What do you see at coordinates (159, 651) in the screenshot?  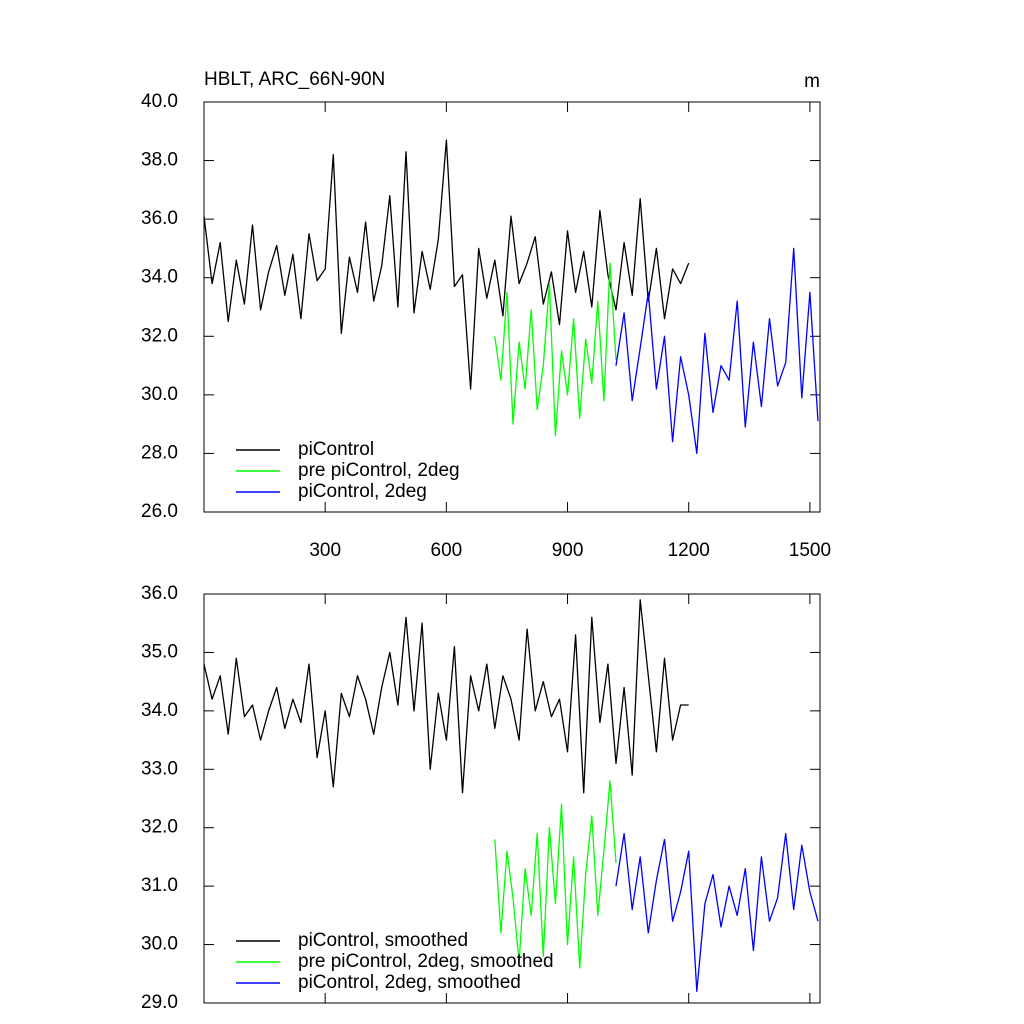 I see `y-tick-label: 35.0` at bounding box center [159, 651].